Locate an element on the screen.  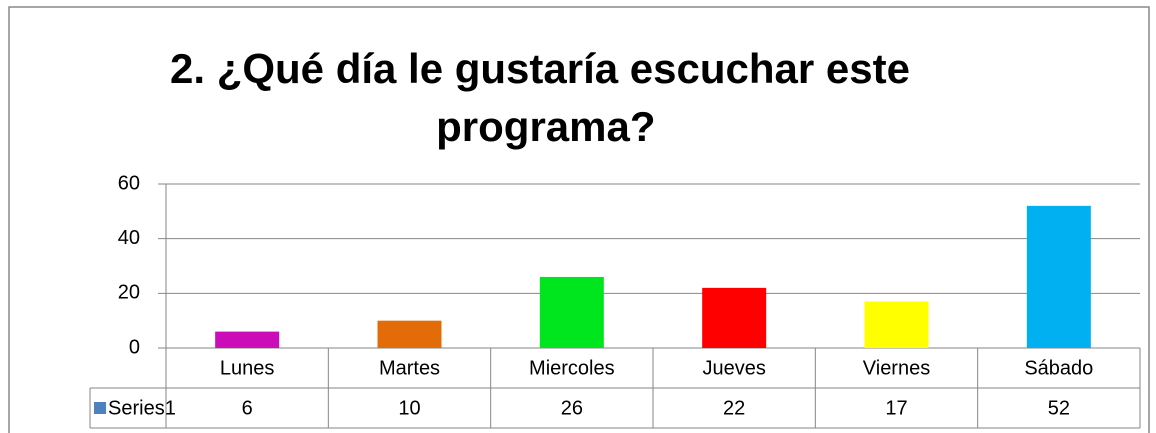
table-value: 6 is located at coordinates (247, 408).